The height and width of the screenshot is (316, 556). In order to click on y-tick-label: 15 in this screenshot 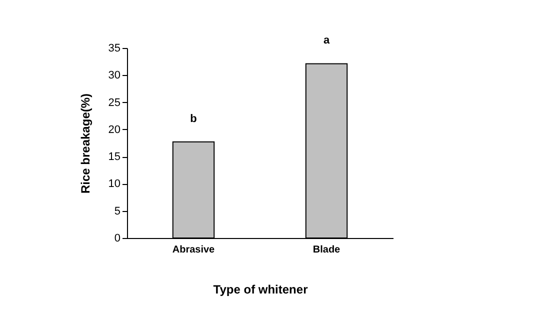, I will do `click(114, 157)`.